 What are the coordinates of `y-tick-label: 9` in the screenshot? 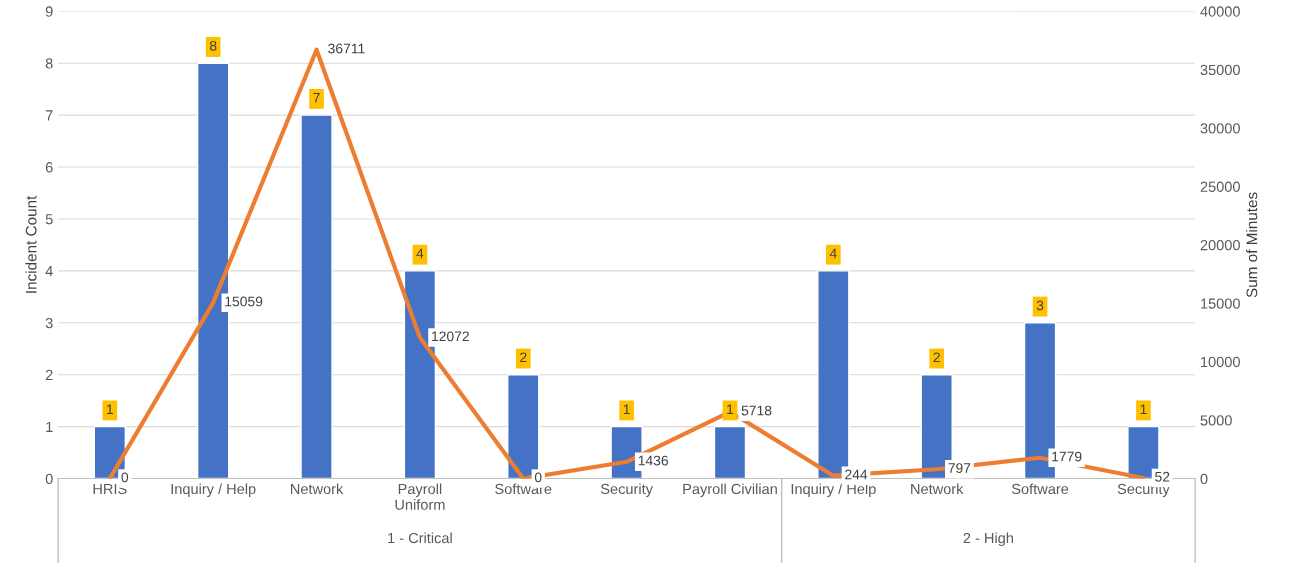 It's located at (49, 11).